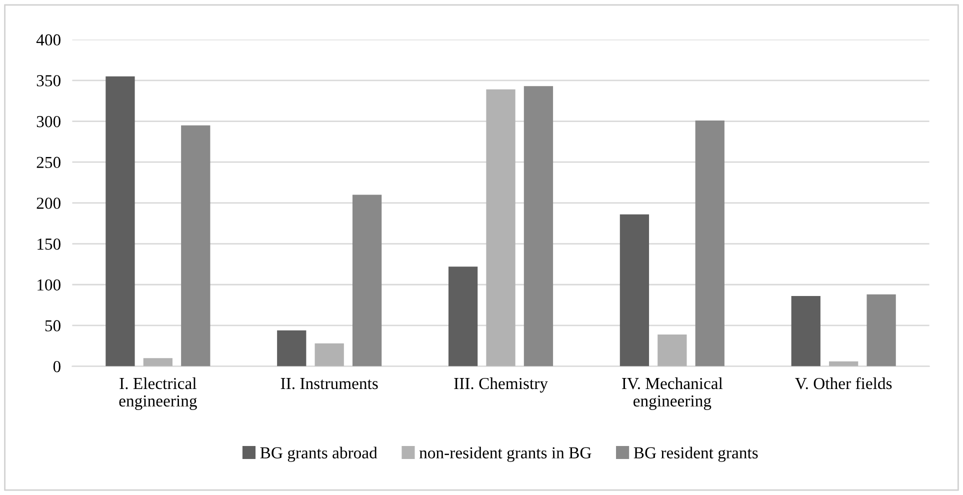 Image resolution: width=963 pixels, height=495 pixels. What do you see at coordinates (48, 162) in the screenshot?
I see `y-tick-label: 250` at bounding box center [48, 162].